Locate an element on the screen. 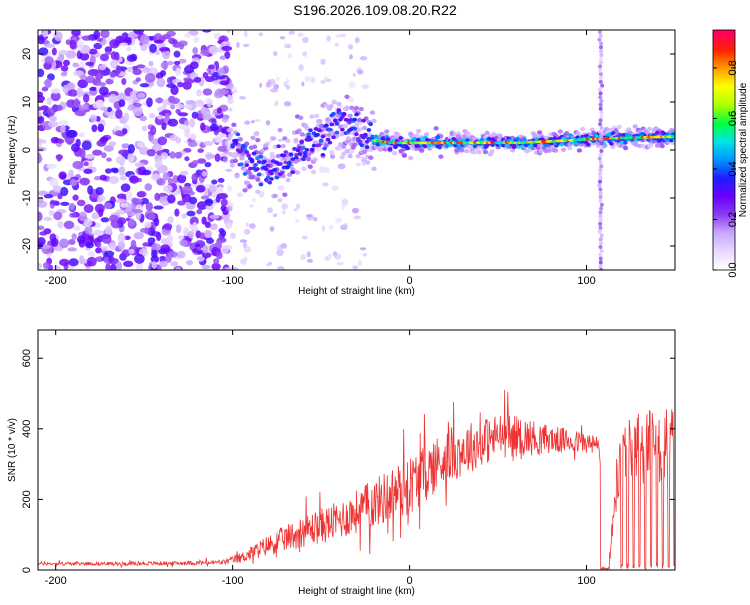 This screenshot has height=605, width=750. colorbar-frame is located at coordinates (724, 150).